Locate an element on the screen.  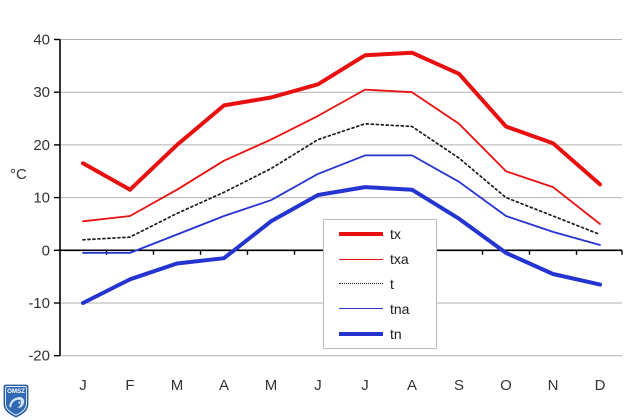
omsz-logo-wave-dot is located at coordinates (19, 402).